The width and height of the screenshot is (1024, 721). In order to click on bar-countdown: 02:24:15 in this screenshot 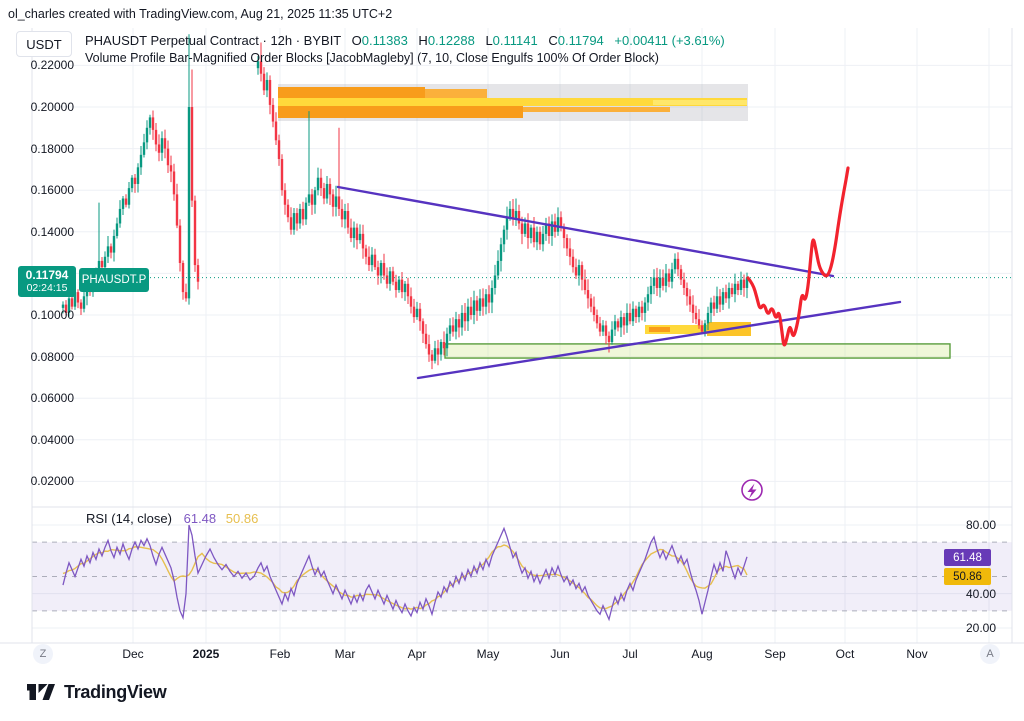, I will do `click(47, 288)`.